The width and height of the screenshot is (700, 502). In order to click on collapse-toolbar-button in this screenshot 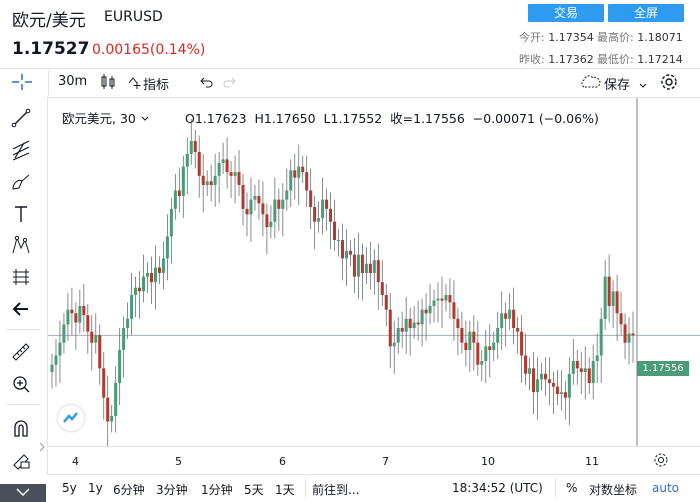, I will do `click(23, 493)`.